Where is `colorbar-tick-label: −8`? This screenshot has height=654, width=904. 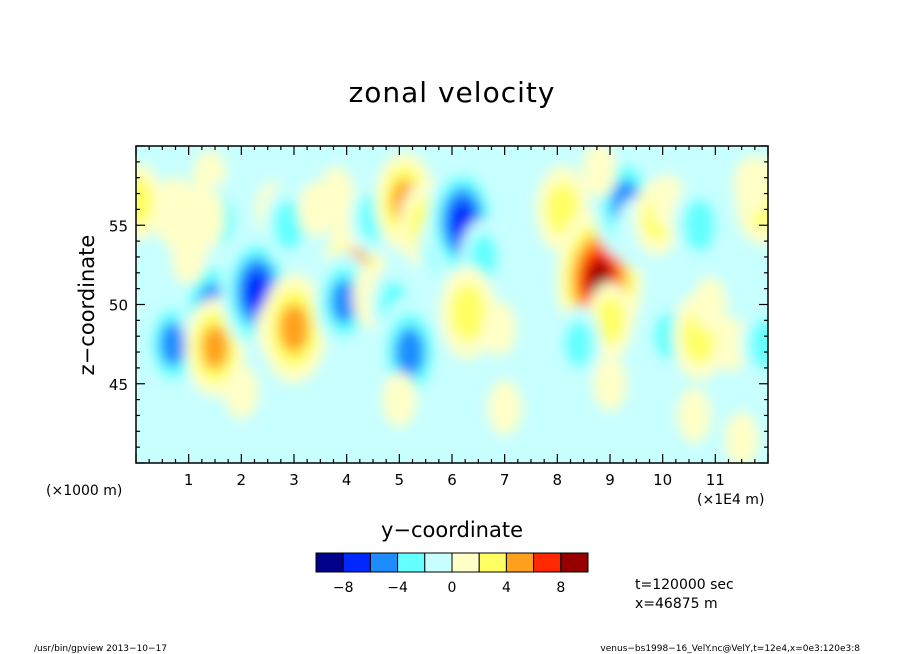
colorbar-tick-label: −8 is located at coordinates (343, 588).